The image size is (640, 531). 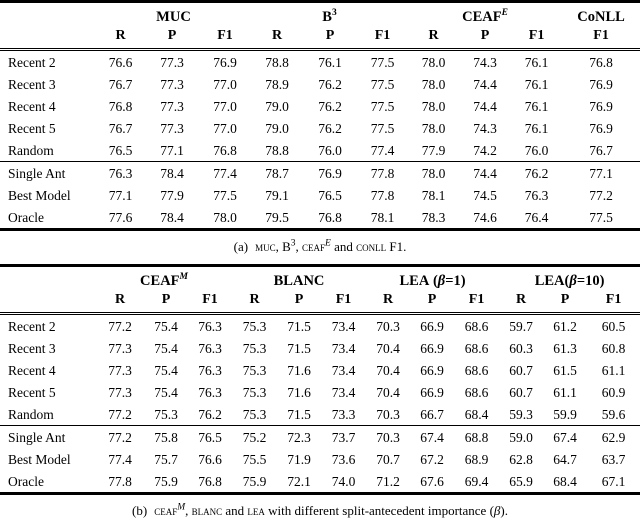 What do you see at coordinates (476, 370) in the screenshot?
I see `metric-value: 68.6` at bounding box center [476, 370].